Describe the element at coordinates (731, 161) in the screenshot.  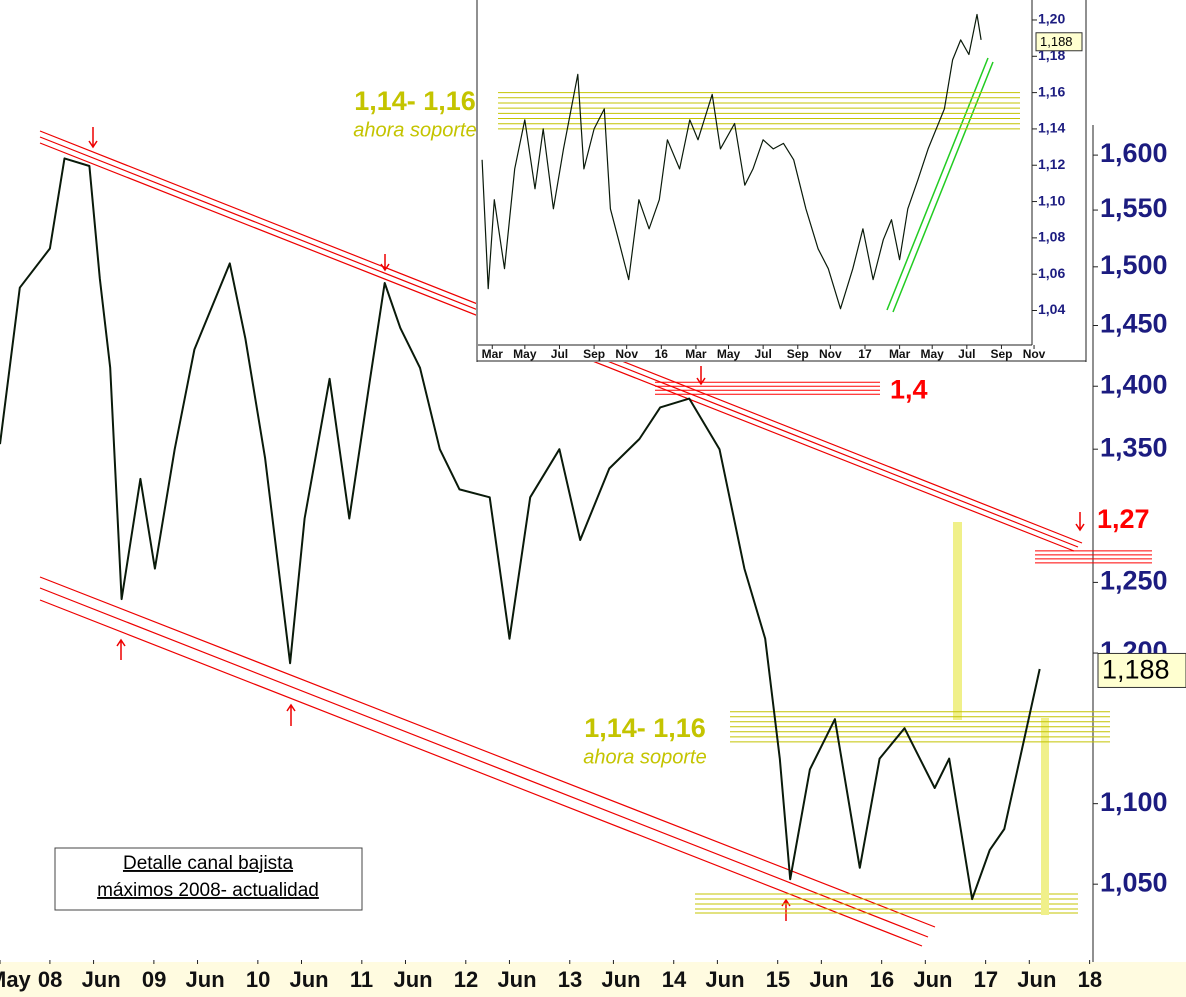
I see `price-line` at that location.